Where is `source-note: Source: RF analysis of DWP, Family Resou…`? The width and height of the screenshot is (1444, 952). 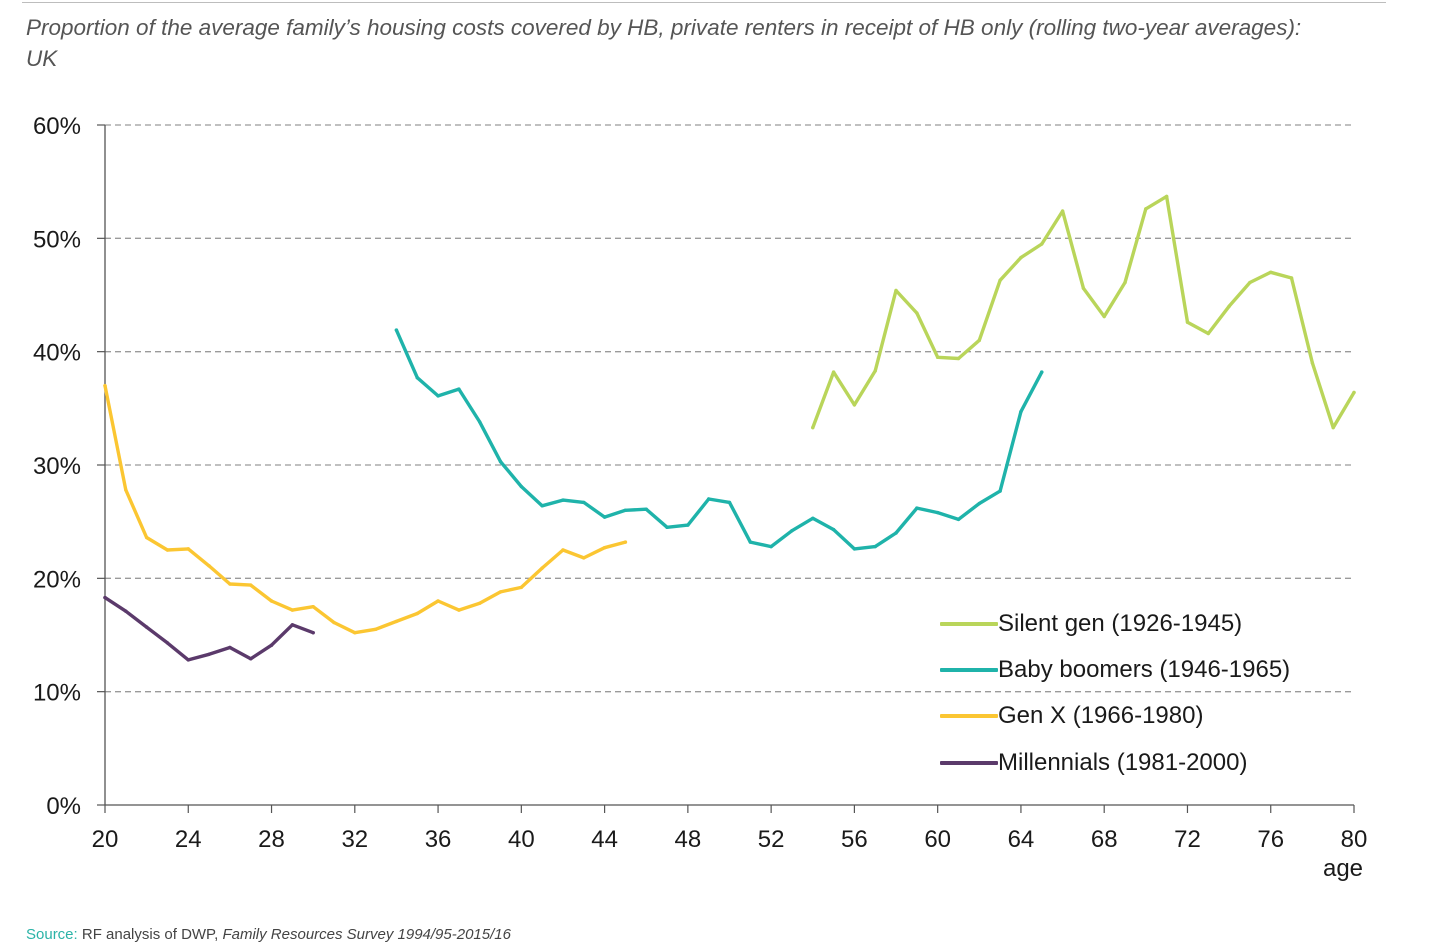
source-note: Source: RF analysis of DWP, Family Resou… is located at coordinates (268, 934).